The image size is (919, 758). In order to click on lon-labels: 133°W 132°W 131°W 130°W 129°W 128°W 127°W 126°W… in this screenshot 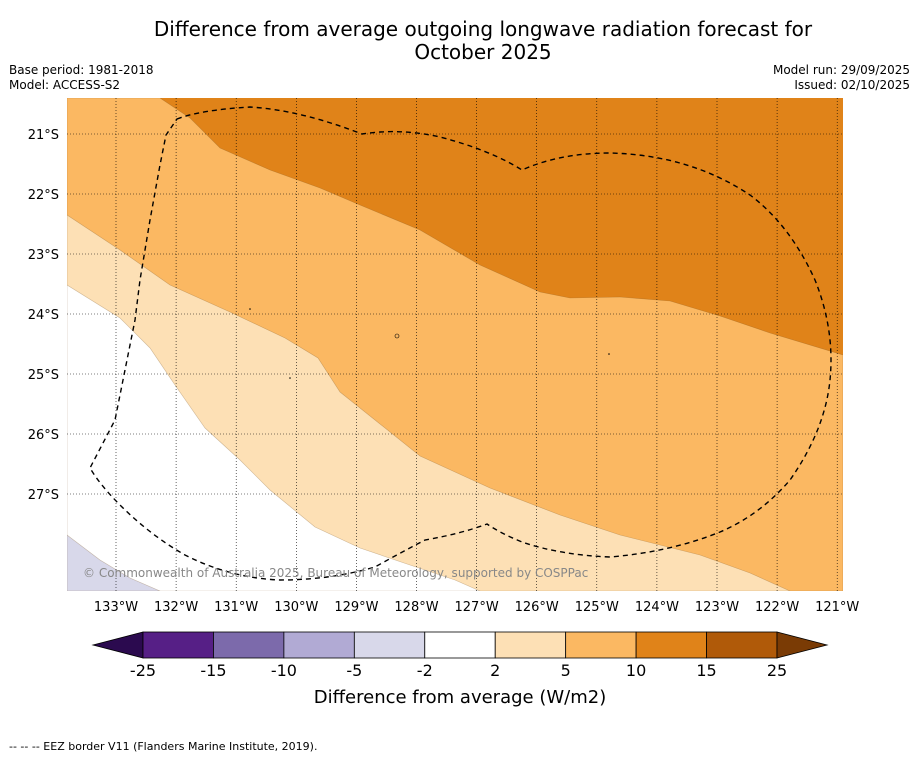, I will do `click(477, 607)`.